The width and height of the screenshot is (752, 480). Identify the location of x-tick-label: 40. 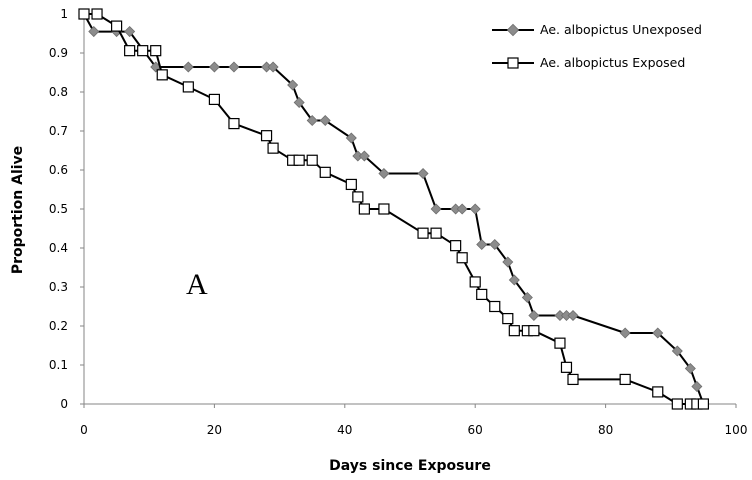
(344, 430).